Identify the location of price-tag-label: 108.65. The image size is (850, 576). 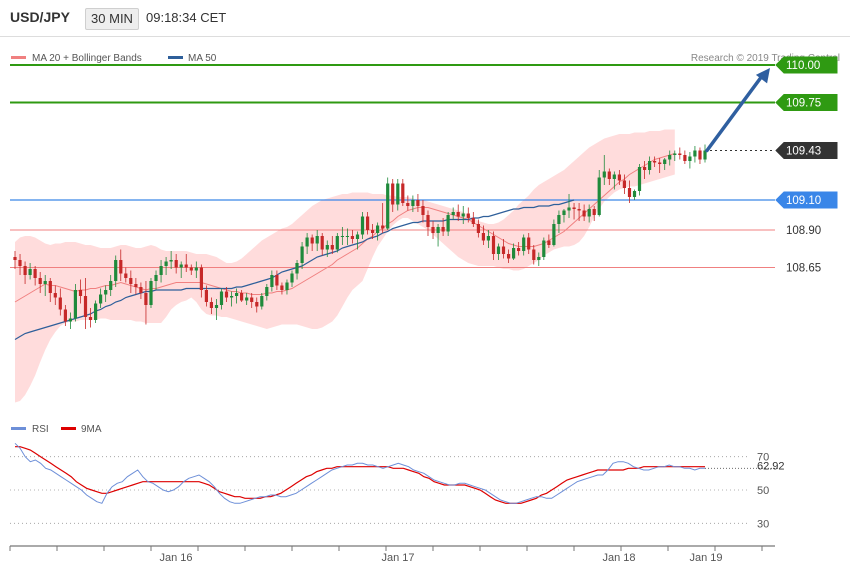
(803, 269).